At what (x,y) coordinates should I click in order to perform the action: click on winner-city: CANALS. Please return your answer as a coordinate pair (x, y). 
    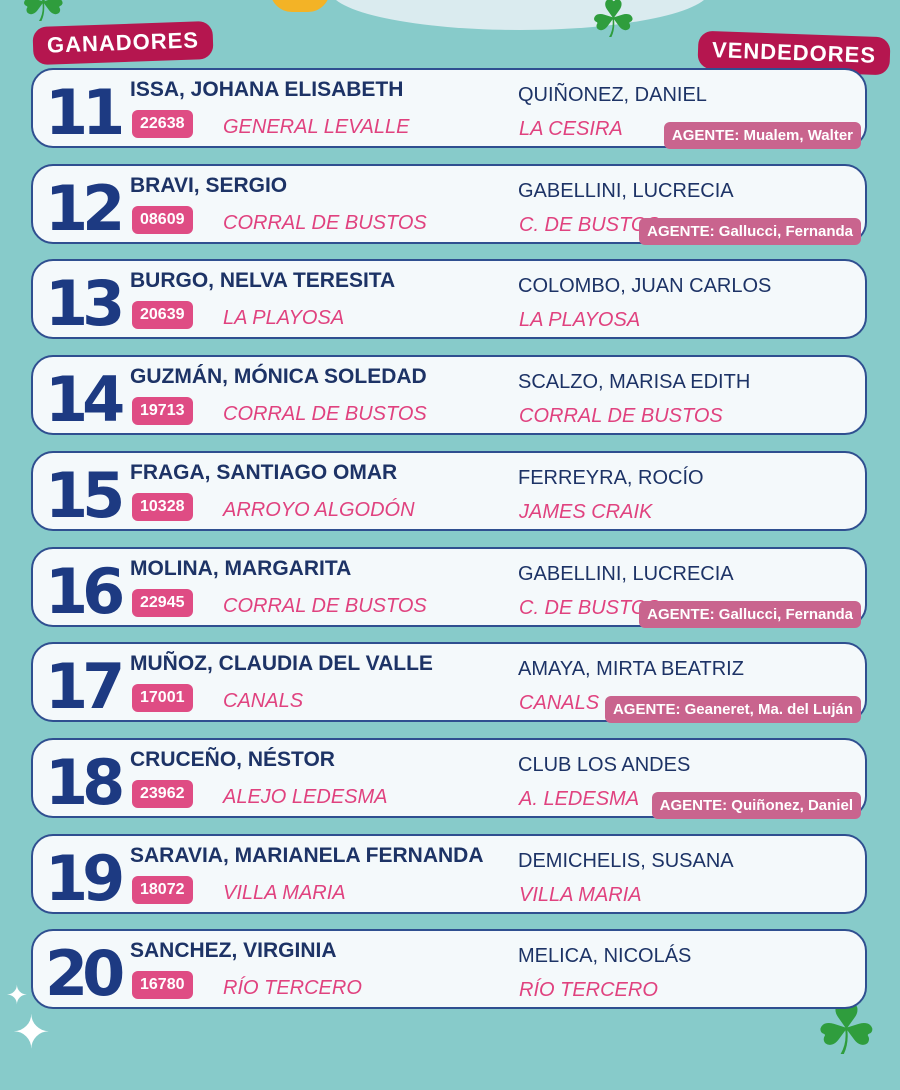
    Looking at the image, I should click on (263, 701).